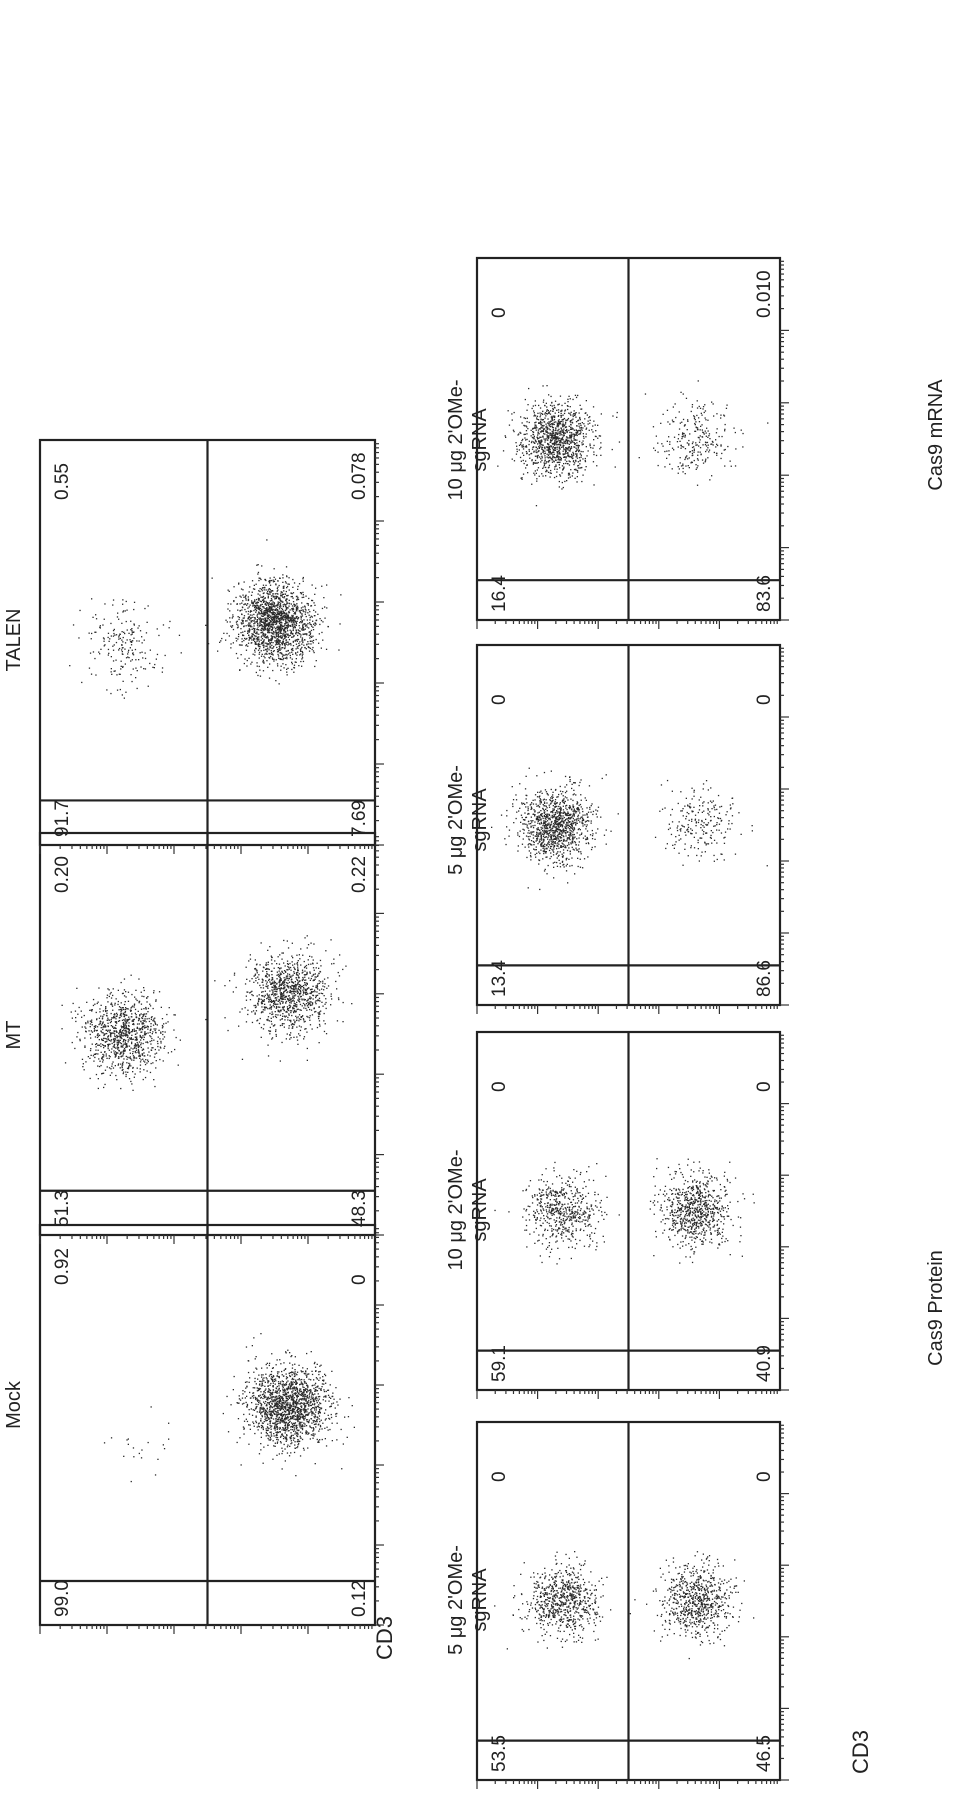  Describe the element at coordinates (359, 1208) in the screenshot. I see `quadrant-ll-label: 48.3` at that location.